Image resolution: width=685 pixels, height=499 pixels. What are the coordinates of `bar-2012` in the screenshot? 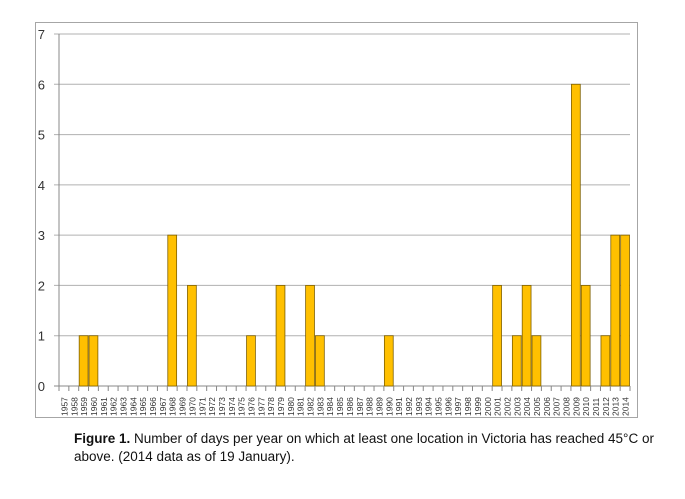 It's located at (605, 361).